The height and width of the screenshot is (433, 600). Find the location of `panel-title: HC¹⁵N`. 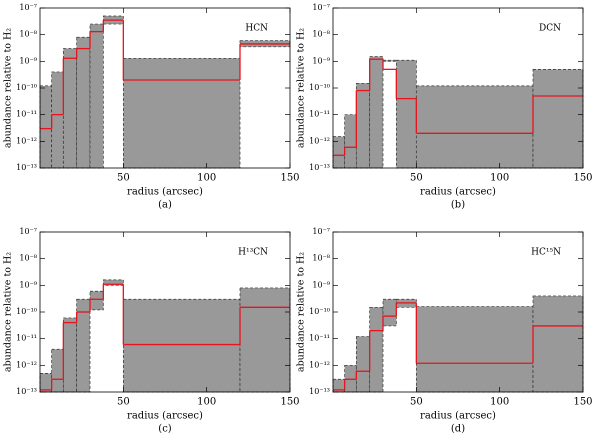

panel-title: HC¹⁵N is located at coordinates (546, 253).